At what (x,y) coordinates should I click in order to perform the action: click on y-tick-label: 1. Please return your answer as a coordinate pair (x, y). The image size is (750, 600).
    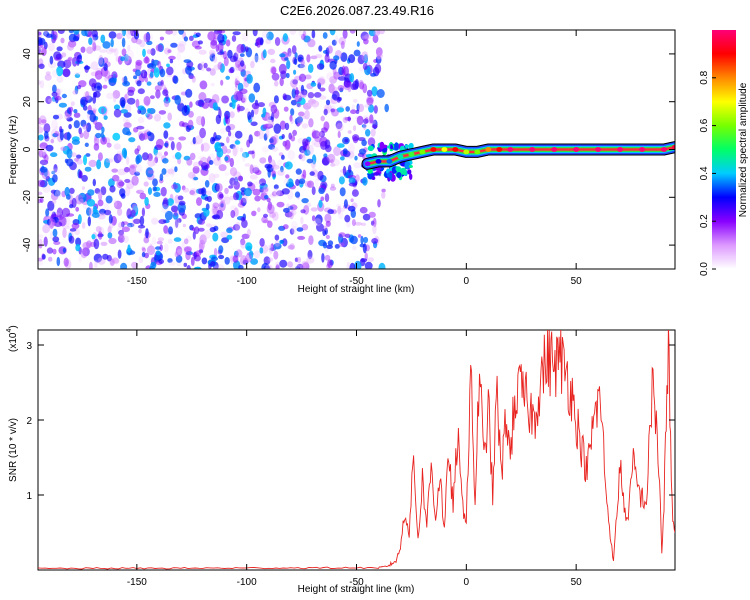
    Looking at the image, I should click on (29, 496).